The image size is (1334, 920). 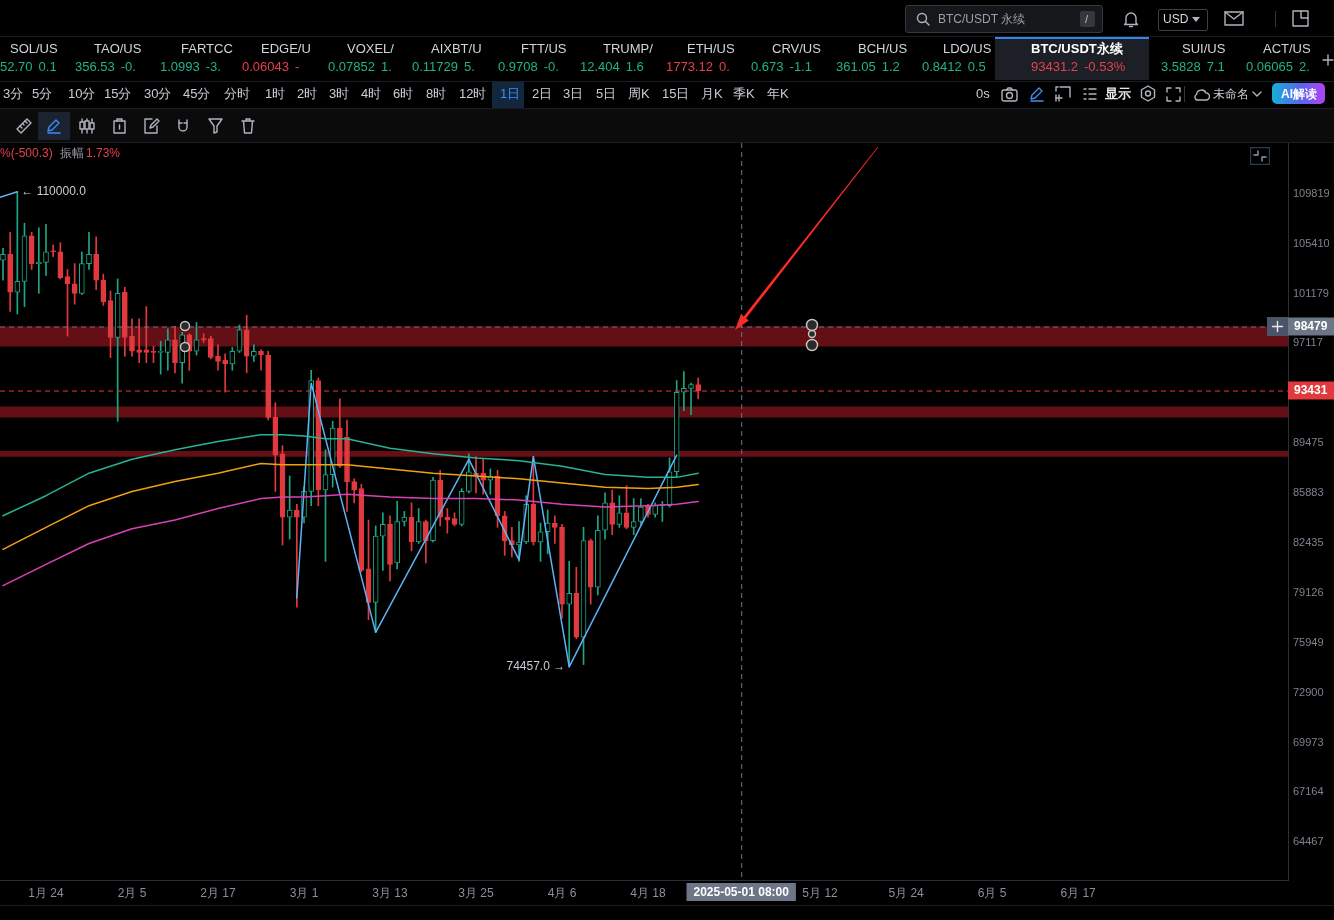 I want to click on y-tick-label: 82435, so click(x=1308, y=542).